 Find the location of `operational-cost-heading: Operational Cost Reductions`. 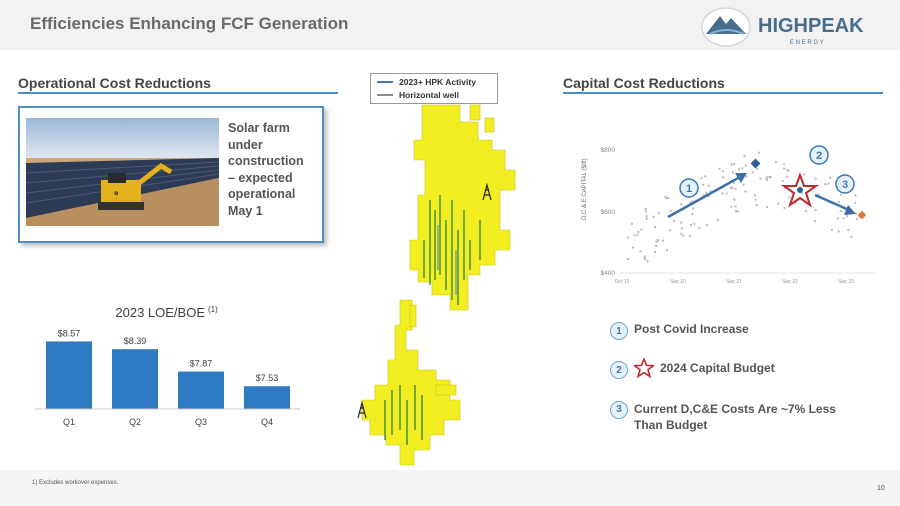

operational-cost-heading: Operational Cost Reductions is located at coordinates (114, 83).